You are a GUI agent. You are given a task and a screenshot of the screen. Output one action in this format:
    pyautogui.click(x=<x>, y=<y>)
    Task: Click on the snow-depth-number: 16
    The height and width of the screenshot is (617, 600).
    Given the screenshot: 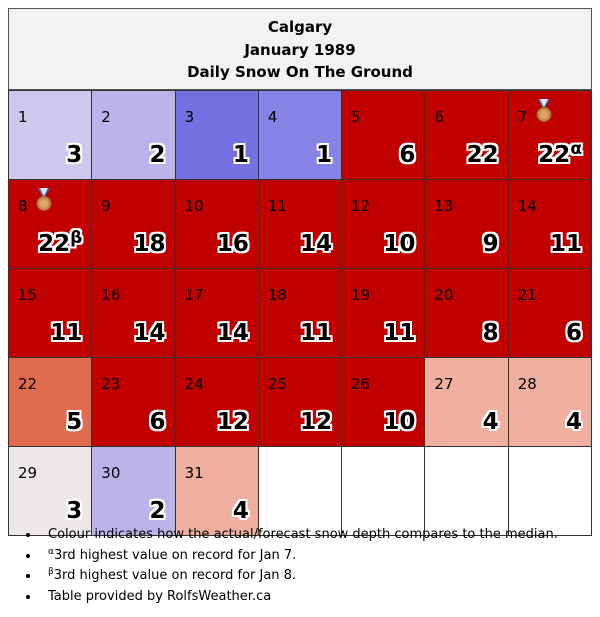 What is the action you would take?
    pyautogui.click(x=232, y=244)
    